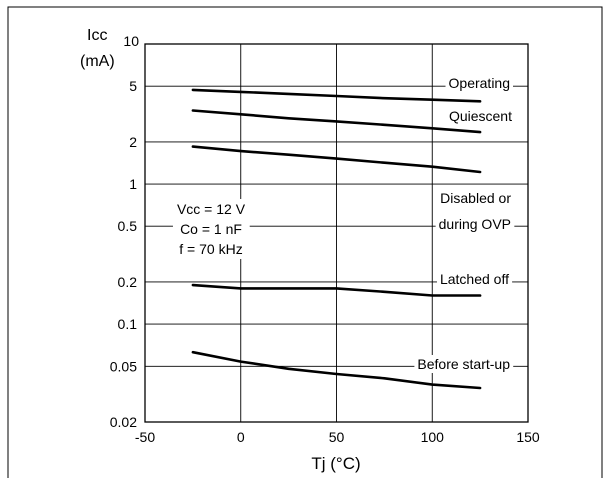  What do you see at coordinates (210, 249) in the screenshot?
I see `condition-text: f = 70 kHz` at bounding box center [210, 249].